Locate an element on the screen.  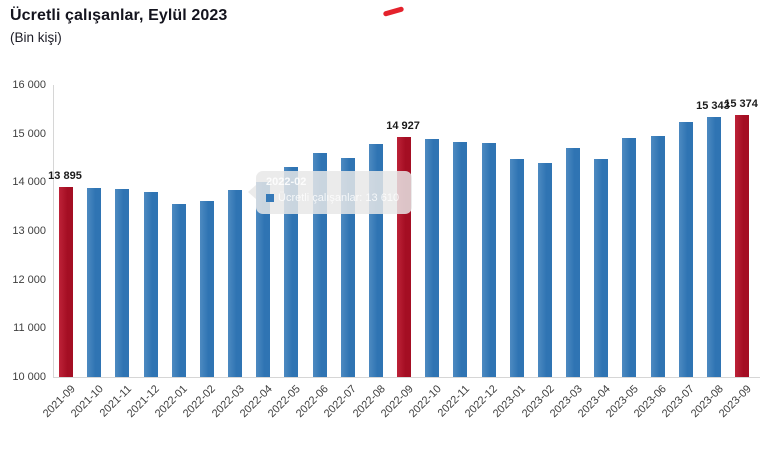
y-tick-label: 14 000 is located at coordinates (29, 182).